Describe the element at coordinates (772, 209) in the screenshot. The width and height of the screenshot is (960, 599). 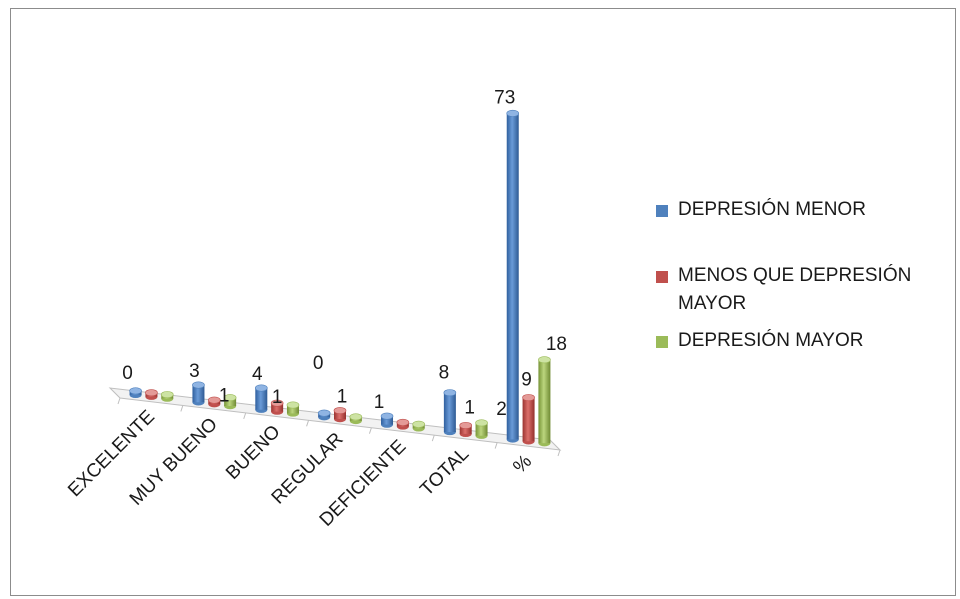
I see `legend-label: DEPRESIÓN MENOR` at that location.